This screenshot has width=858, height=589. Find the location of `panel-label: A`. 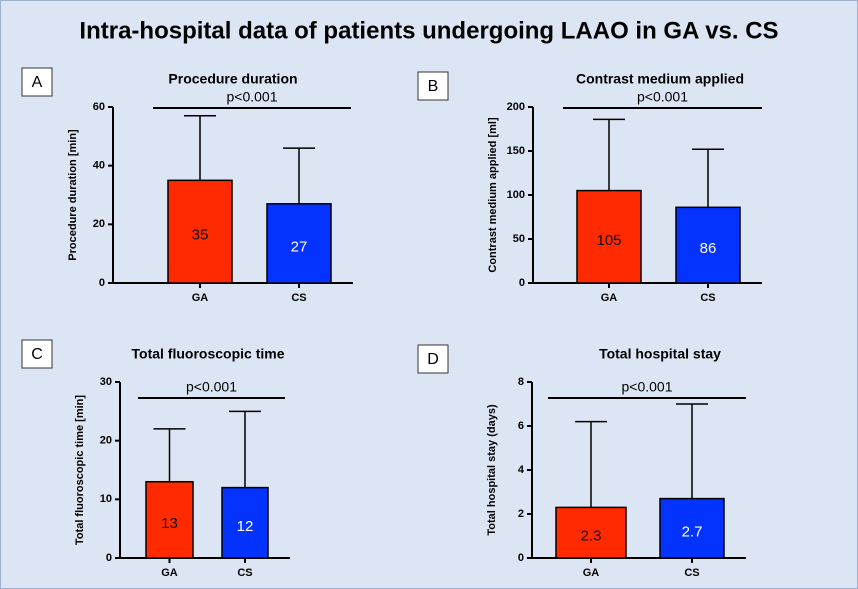

panel-label: A is located at coordinates (37, 82).